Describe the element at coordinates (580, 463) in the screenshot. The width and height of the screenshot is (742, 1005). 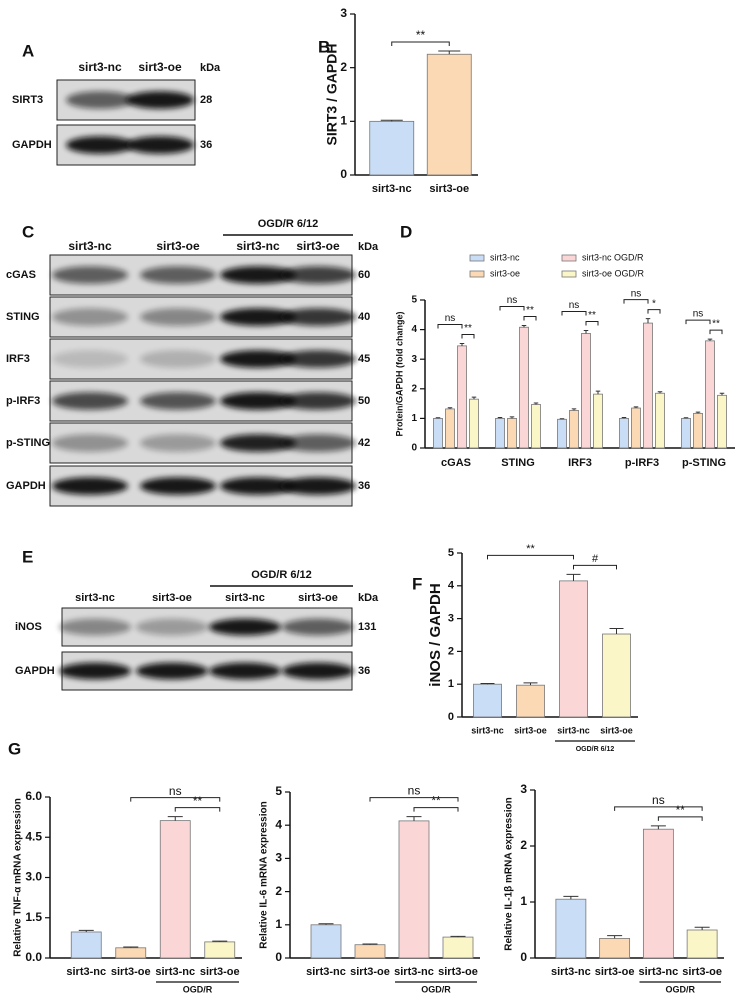
I see `x-tick-label: IRF3` at that location.